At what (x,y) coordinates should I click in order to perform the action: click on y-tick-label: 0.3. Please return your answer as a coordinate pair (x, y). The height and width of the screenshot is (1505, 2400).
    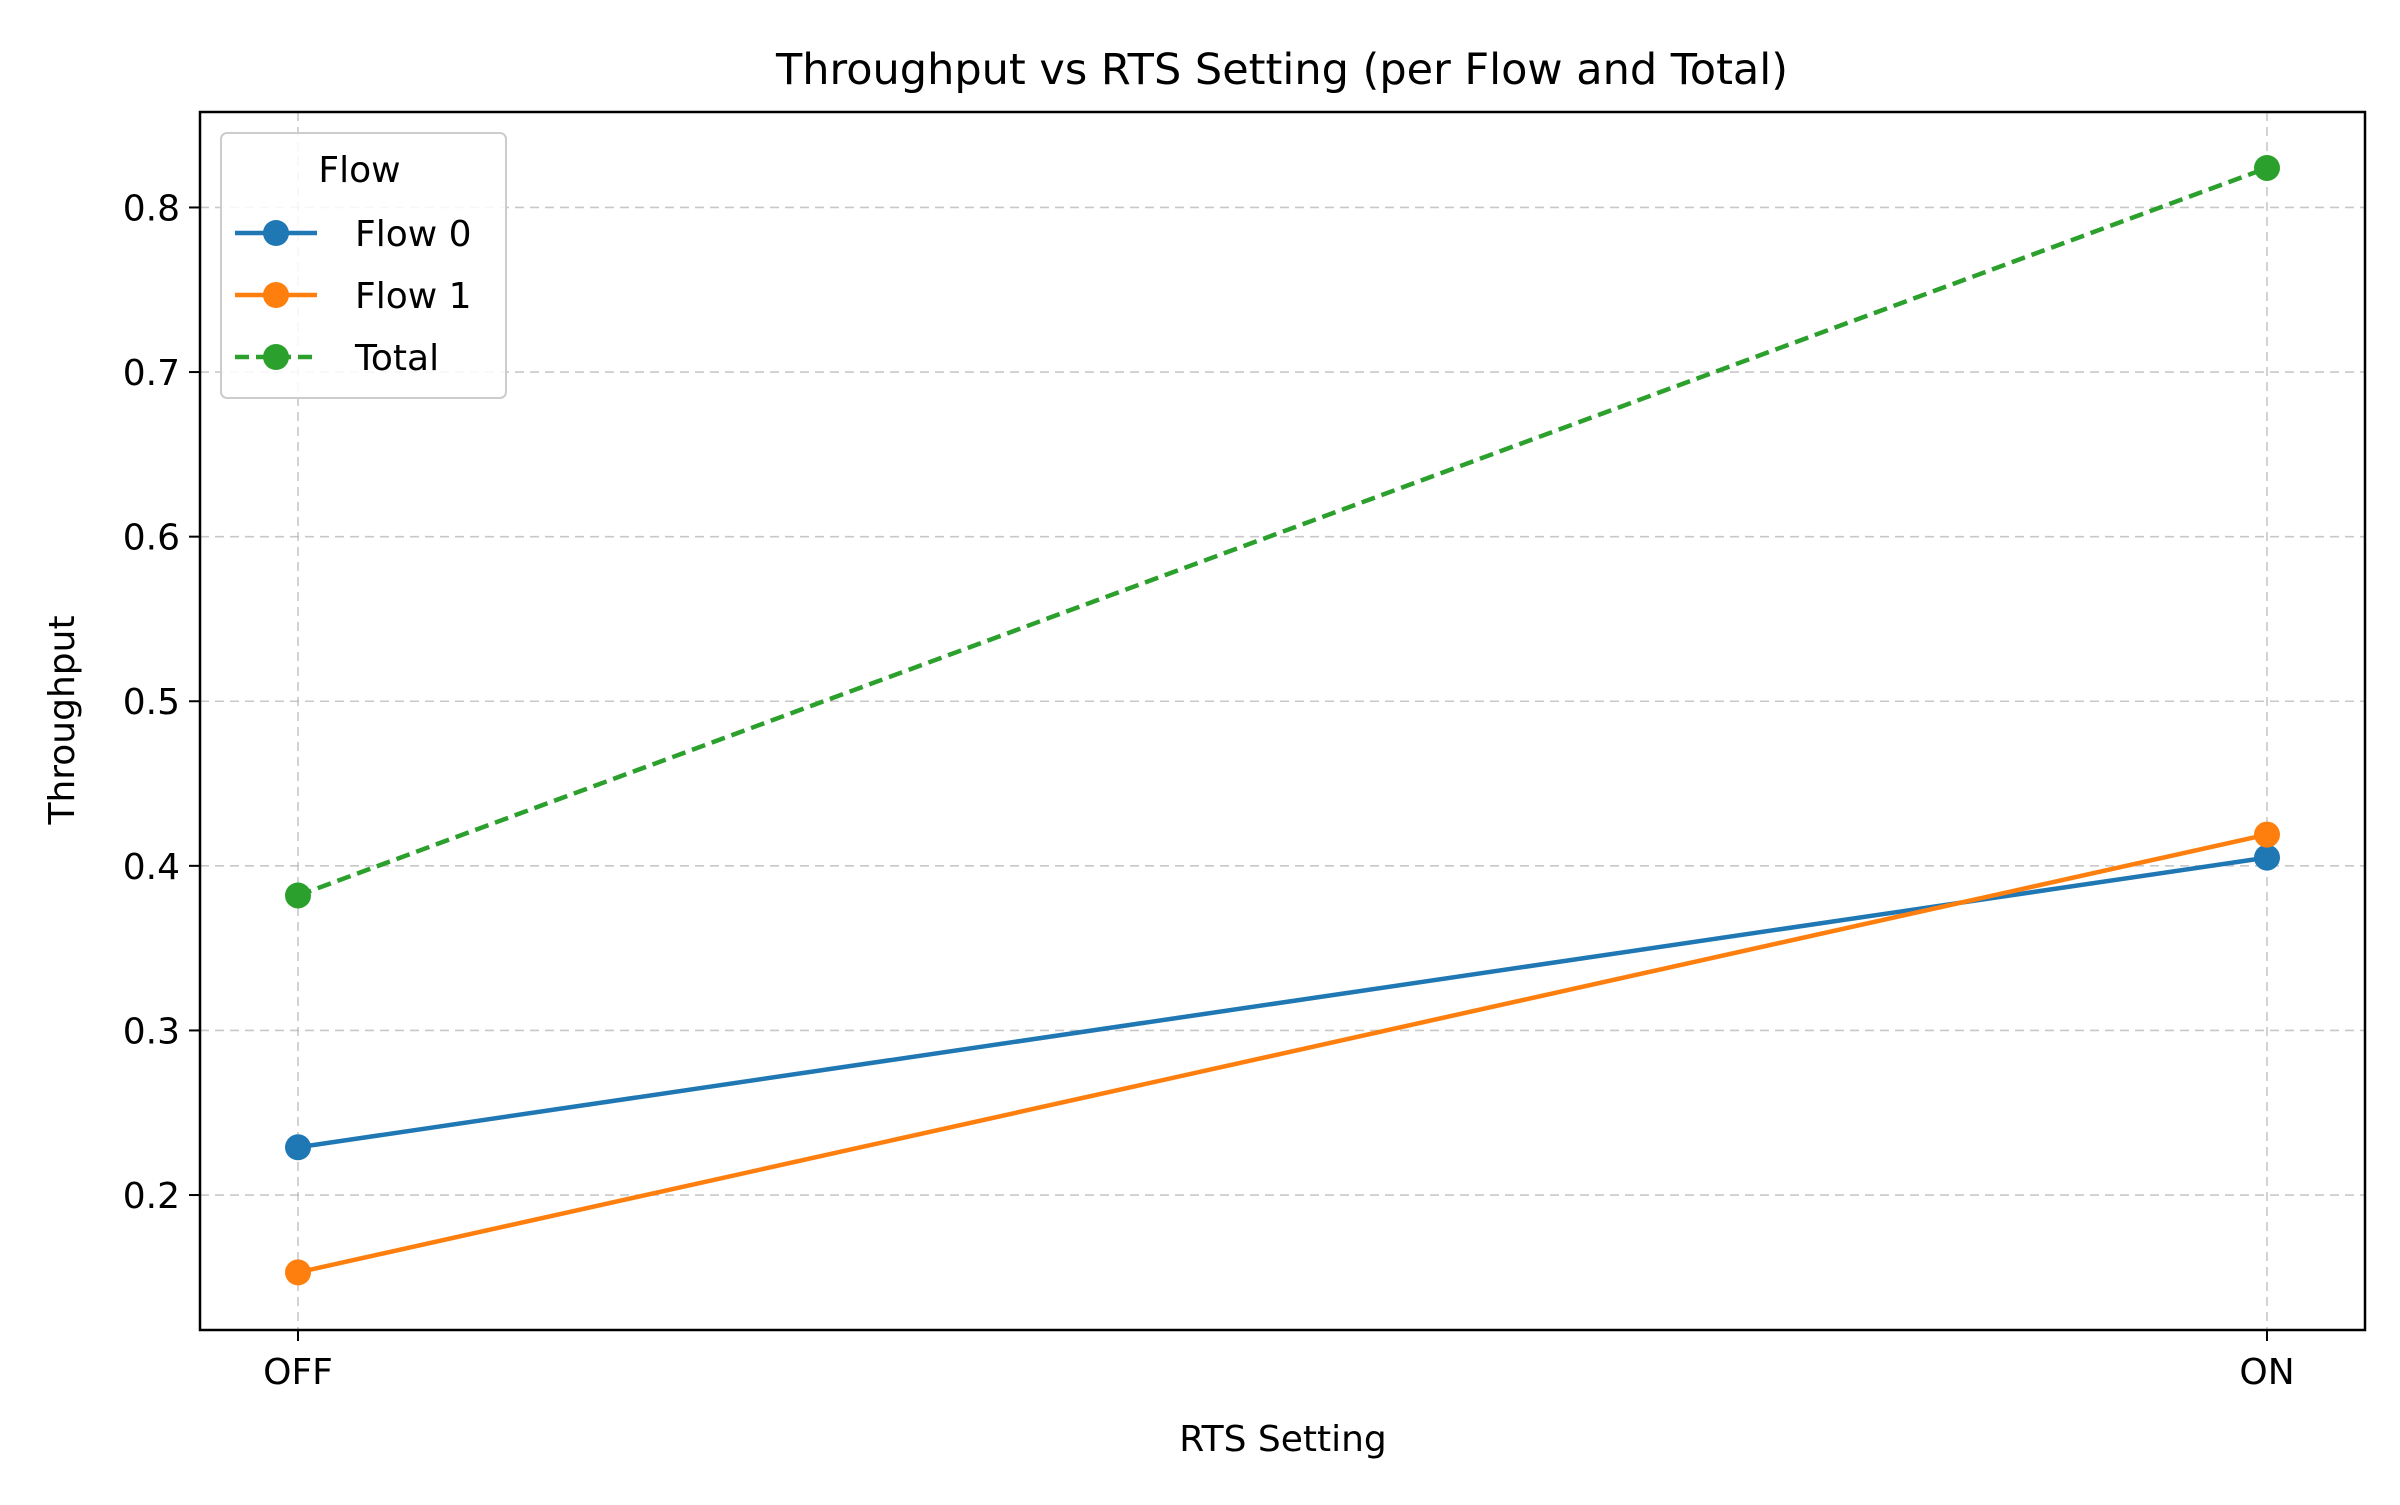
    Looking at the image, I should click on (151, 1031).